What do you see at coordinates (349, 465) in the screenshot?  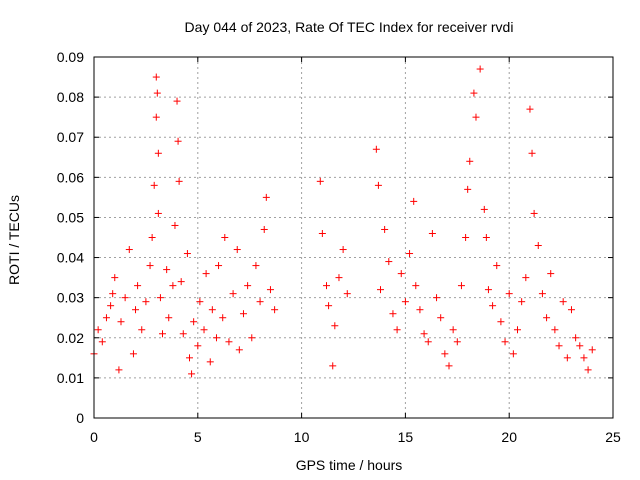 I see `x-axis-label: GPS time / hours` at bounding box center [349, 465].